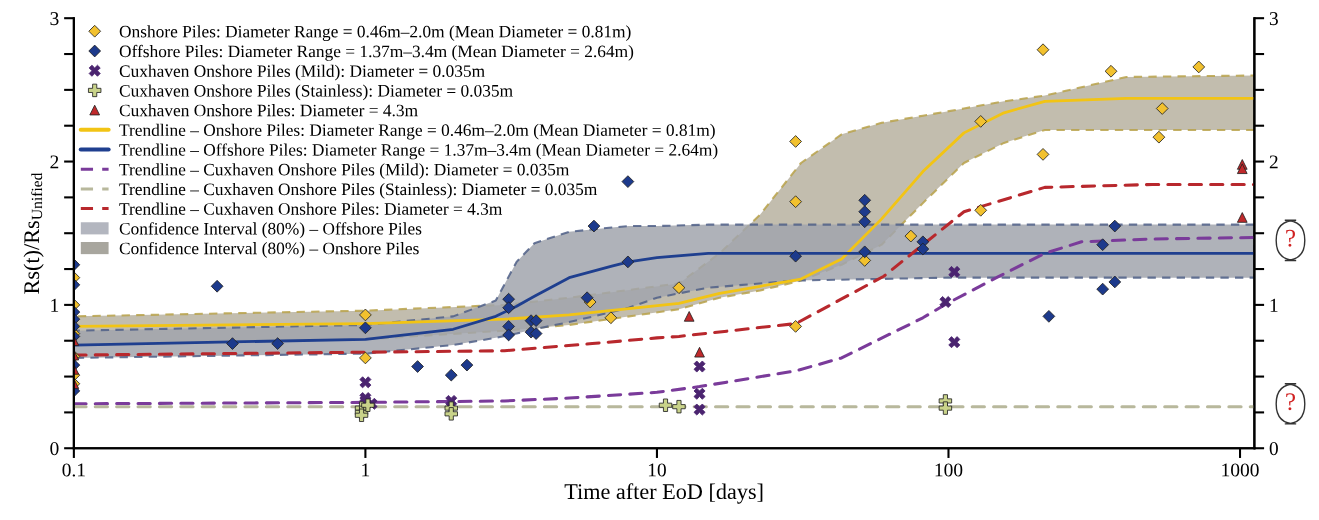  What do you see at coordinates (302, 72) in the screenshot?
I see `legend-label: Cuxhaven Onshore Piles (Mild): Diameter = 0.035m` at bounding box center [302, 72].